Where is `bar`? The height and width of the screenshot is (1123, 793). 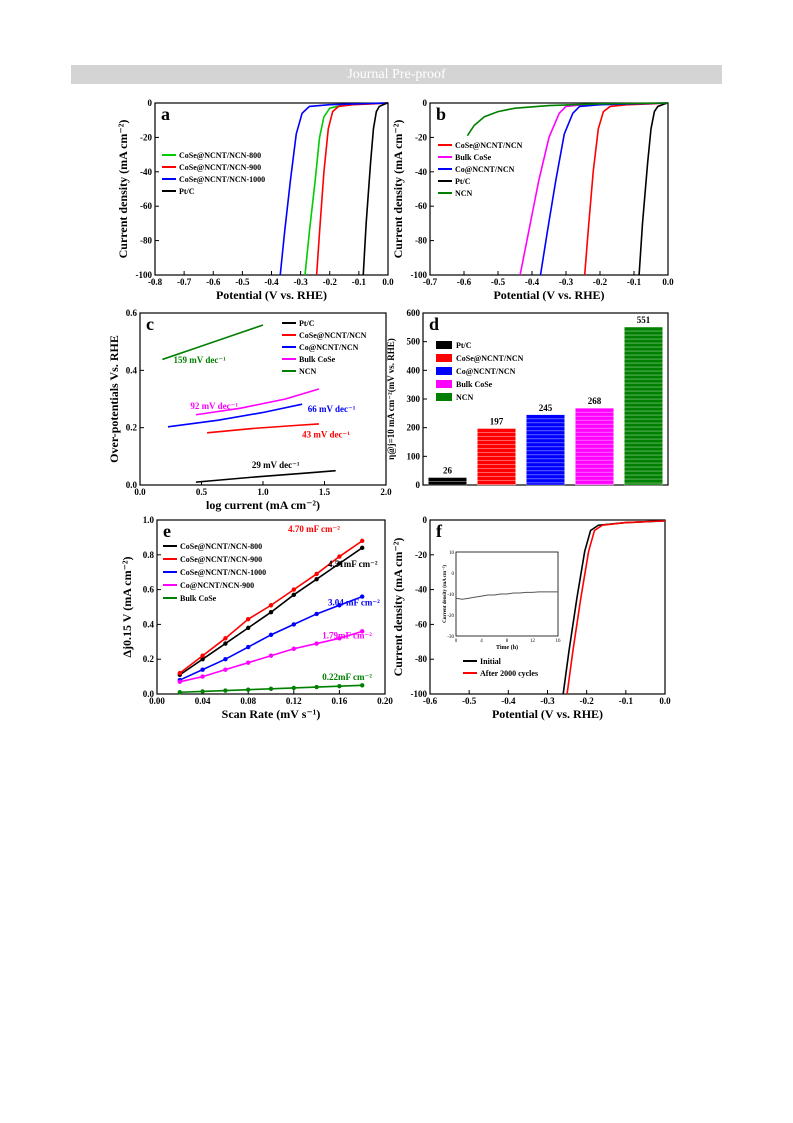
bar is located at coordinates (643, 406).